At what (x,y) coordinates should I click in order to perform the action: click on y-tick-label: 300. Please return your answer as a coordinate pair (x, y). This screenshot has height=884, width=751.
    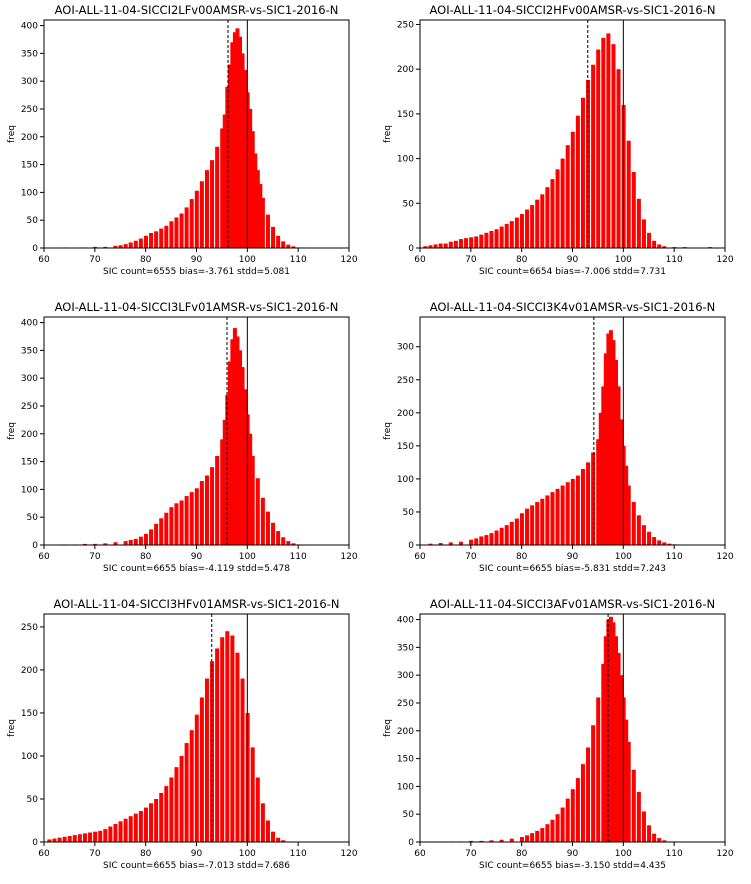
    Looking at the image, I should click on (29, 379).